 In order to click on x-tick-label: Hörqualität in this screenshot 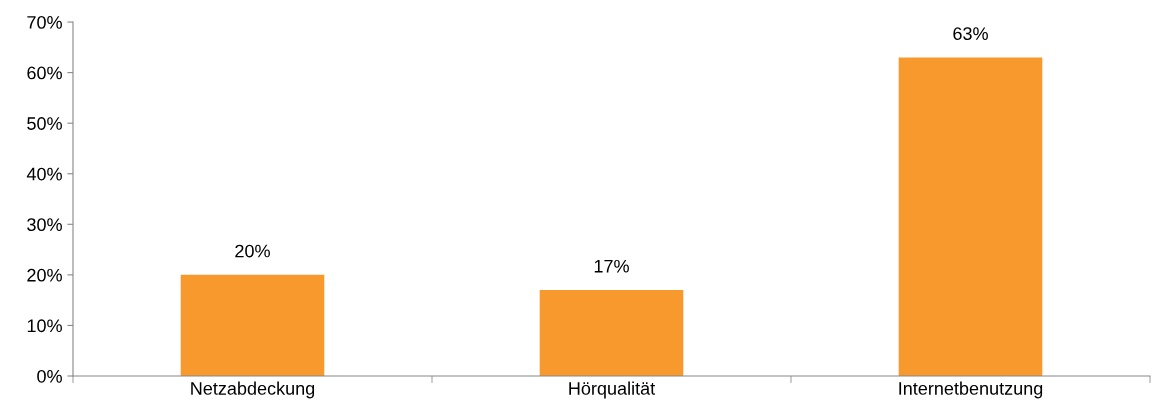, I will do `click(612, 390)`.